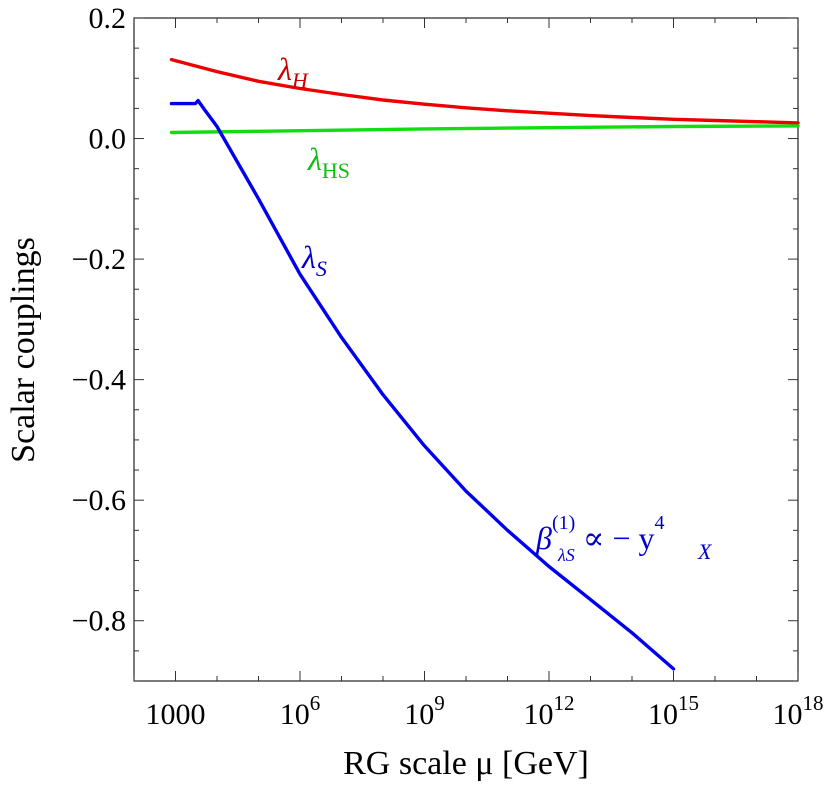 Image resolution: width=830 pixels, height=787 pixels. What do you see at coordinates (300, 711) in the screenshot?
I see `x-tick-label: 10⁶` at bounding box center [300, 711].